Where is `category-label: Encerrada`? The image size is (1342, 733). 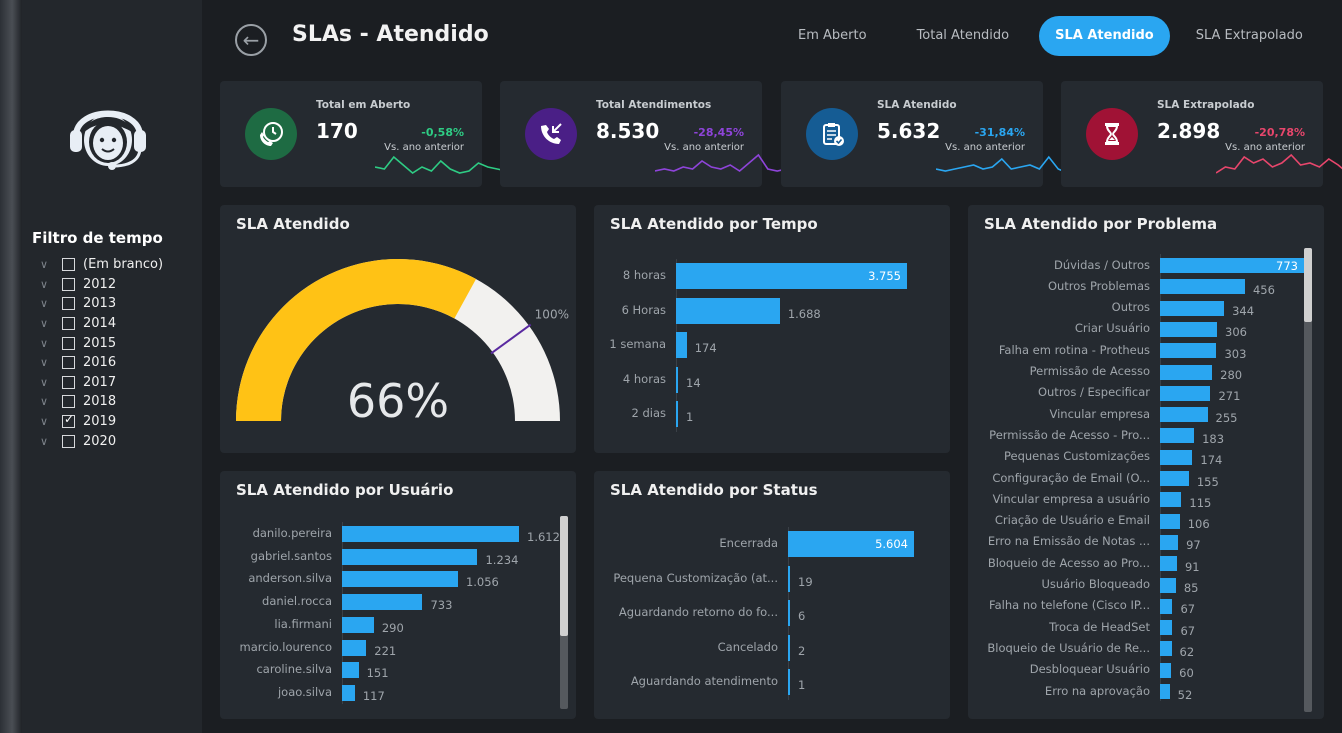
category-label: Encerrada is located at coordinates (748, 543).